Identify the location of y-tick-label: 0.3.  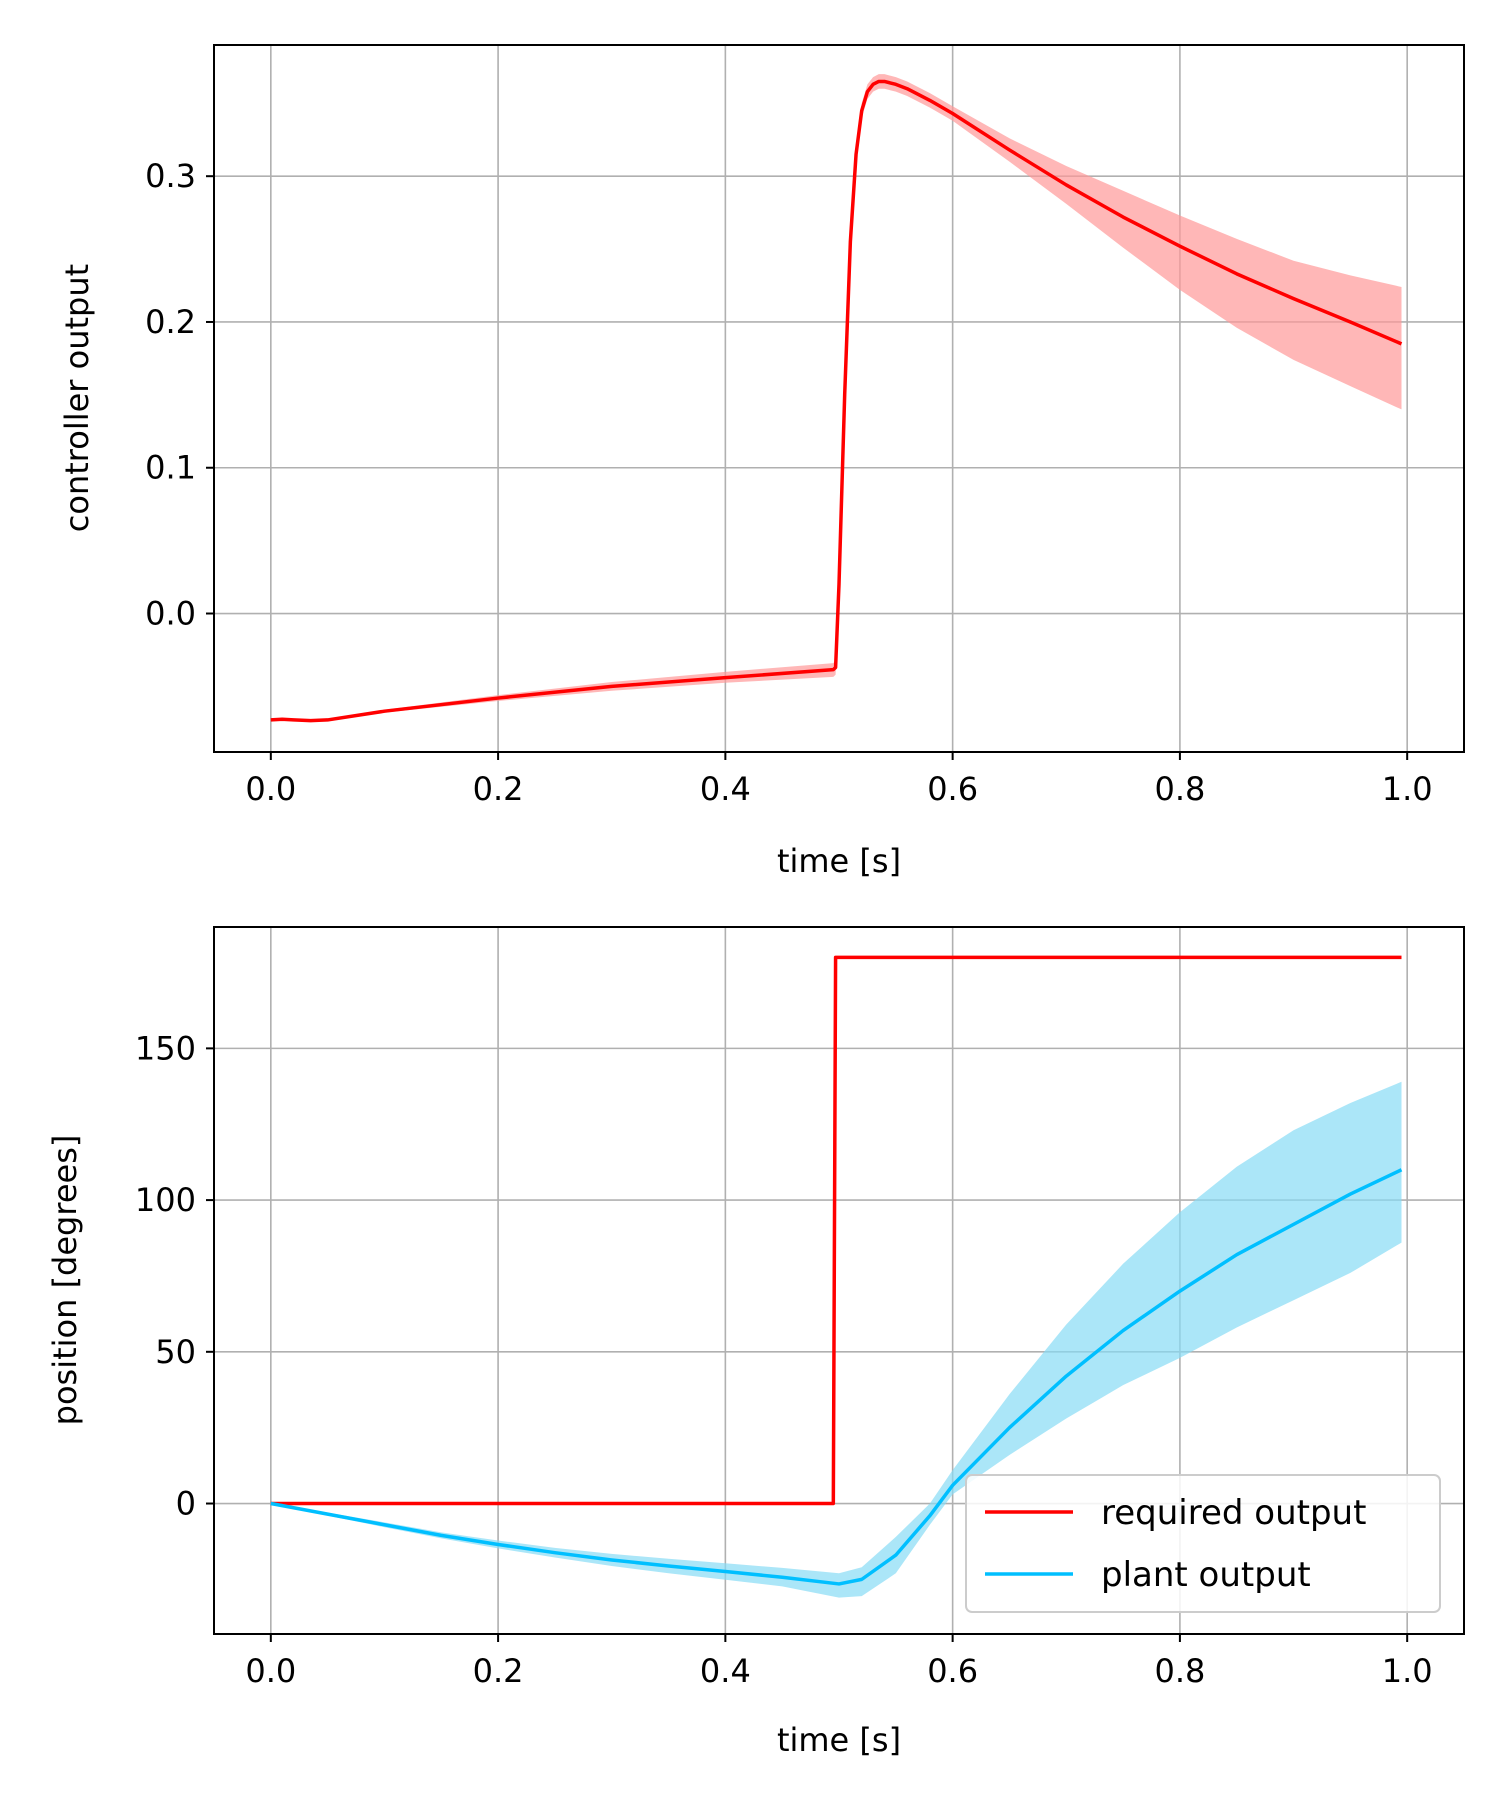
(170, 176).